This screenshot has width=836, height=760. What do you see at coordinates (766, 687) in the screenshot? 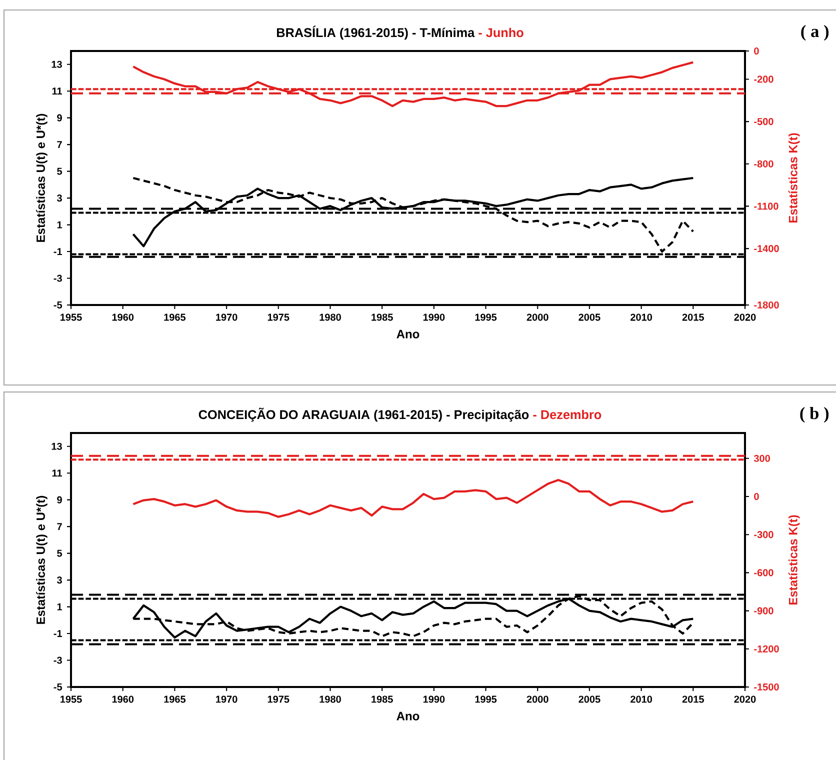
I see `y2-tick-label: -1500` at bounding box center [766, 687].